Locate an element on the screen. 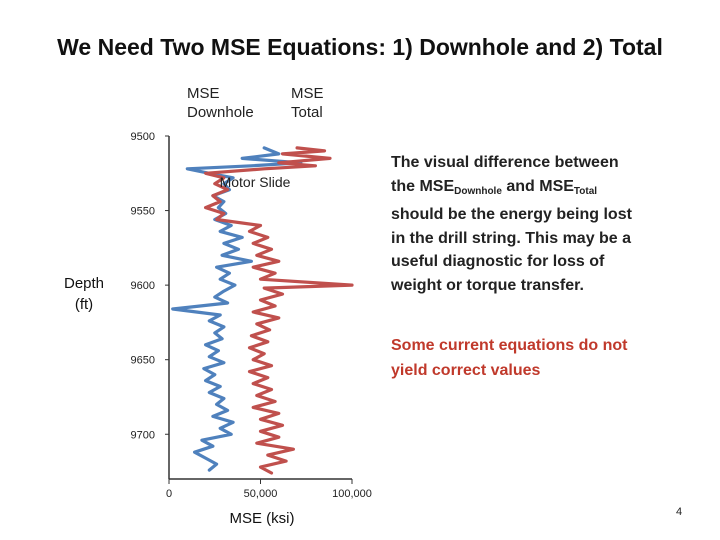 The height and width of the screenshot is (540, 720). x-tick-label-0: 0 is located at coordinates (169, 494).